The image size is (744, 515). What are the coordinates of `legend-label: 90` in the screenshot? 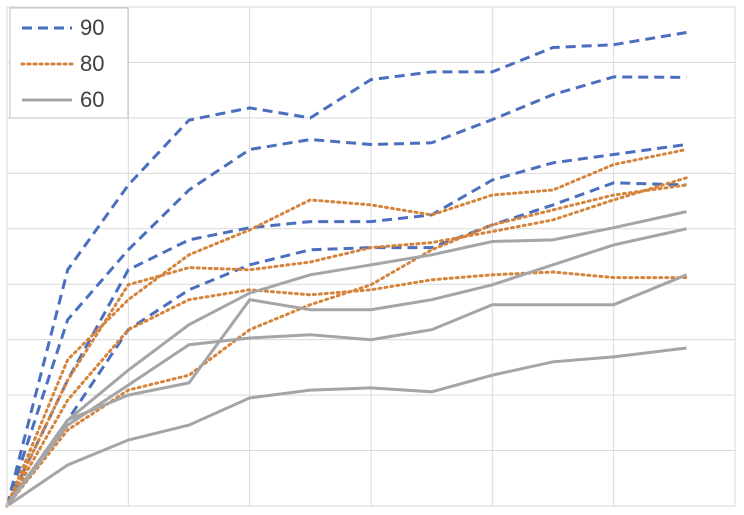 It's located at (92, 27).